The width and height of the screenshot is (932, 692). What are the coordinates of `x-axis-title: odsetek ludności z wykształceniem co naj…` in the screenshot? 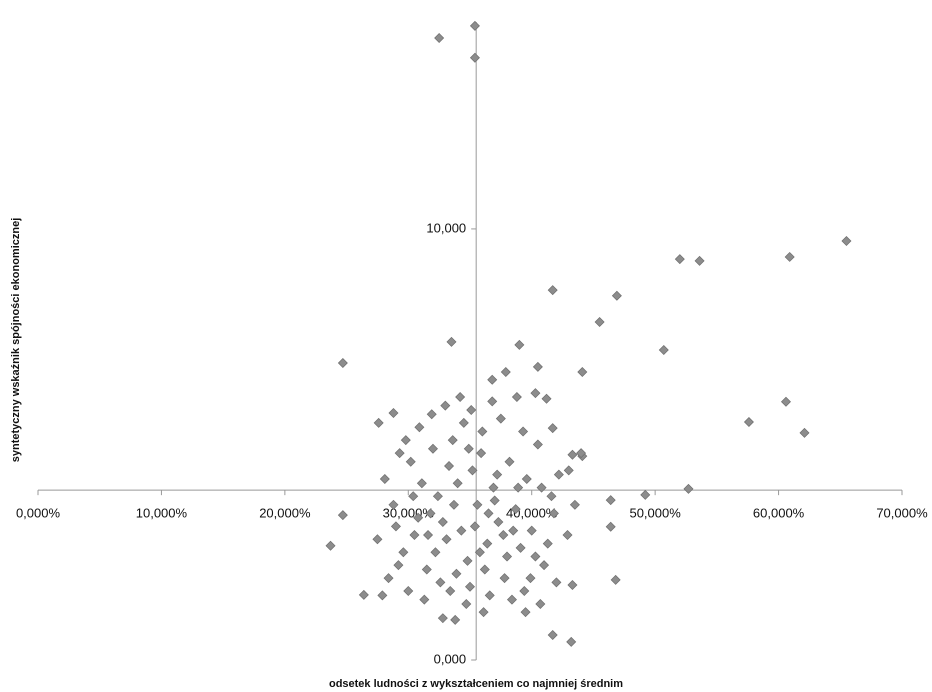 It's located at (476, 684).